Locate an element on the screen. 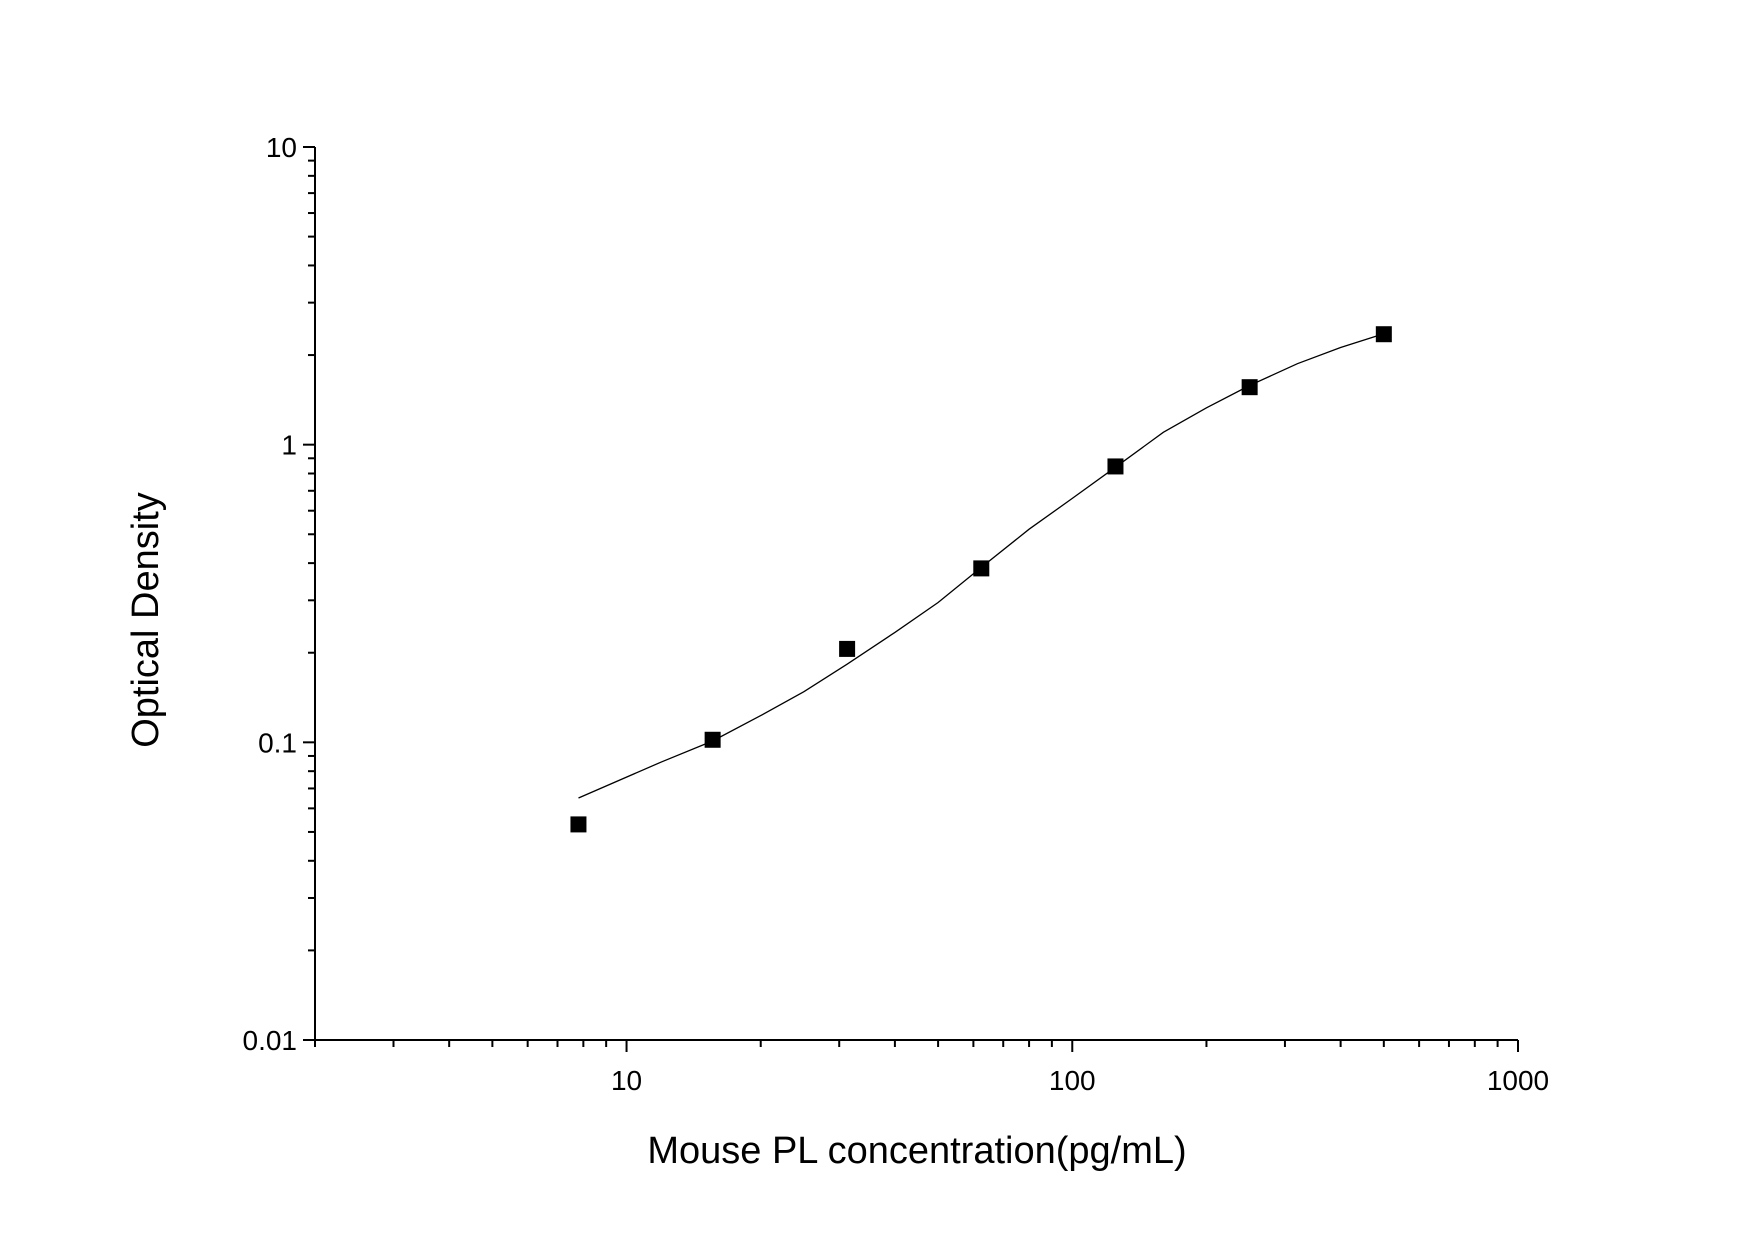  x-tick-label: 10 is located at coordinates (626, 1080).